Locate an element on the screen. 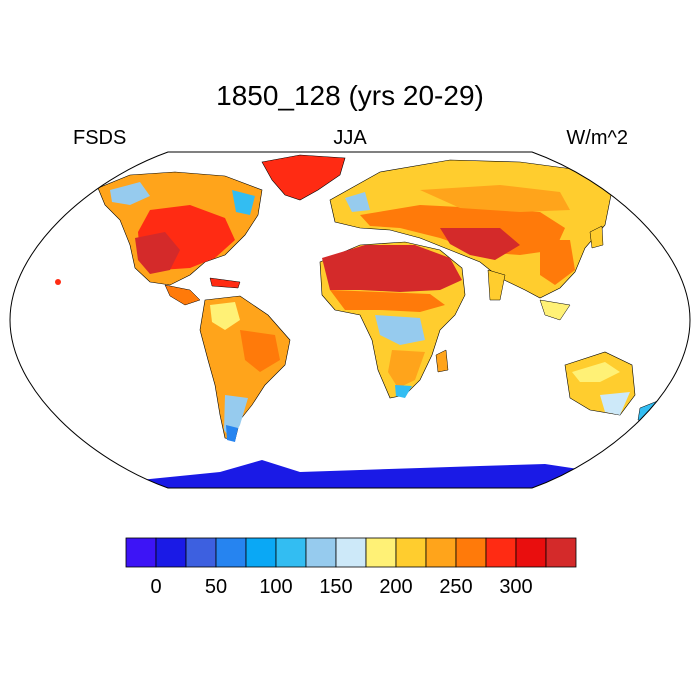 The height and width of the screenshot is (700, 700). plot-title: 1850_128 (yrs 20-29) is located at coordinates (350, 95).